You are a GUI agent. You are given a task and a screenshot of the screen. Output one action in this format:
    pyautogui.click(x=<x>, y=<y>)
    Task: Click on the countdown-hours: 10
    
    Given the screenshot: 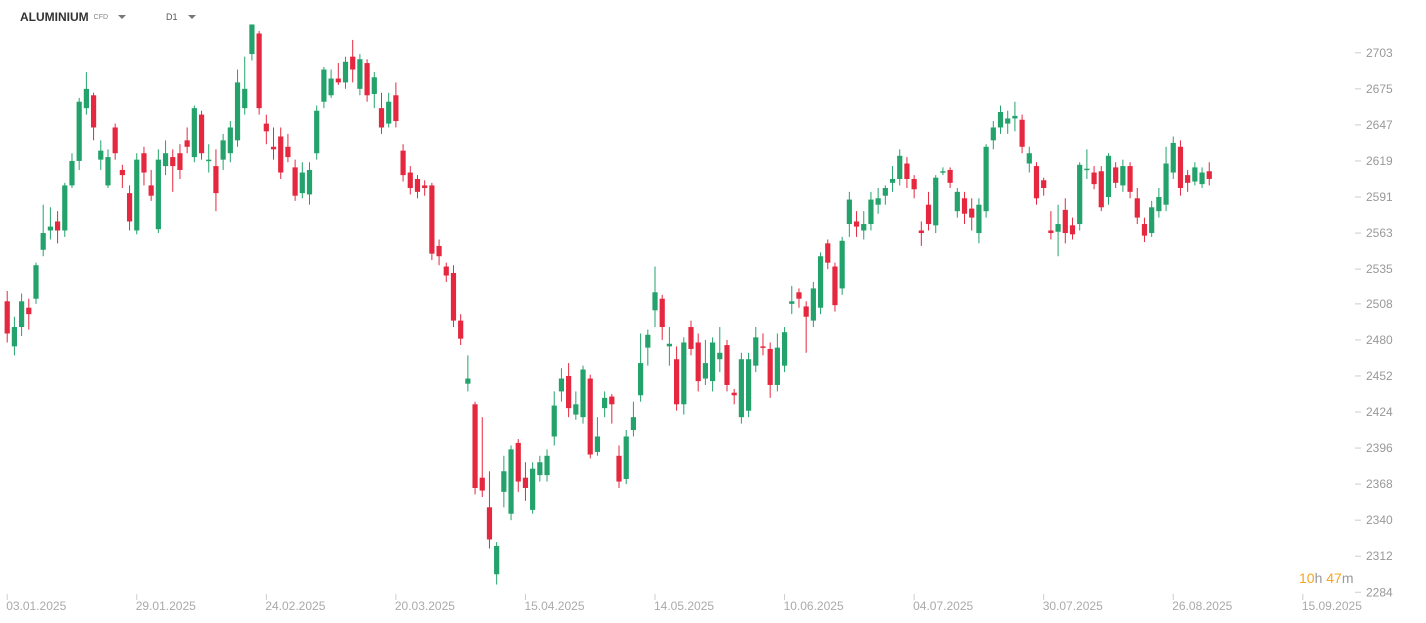 What is the action you would take?
    pyautogui.click(x=1307, y=578)
    